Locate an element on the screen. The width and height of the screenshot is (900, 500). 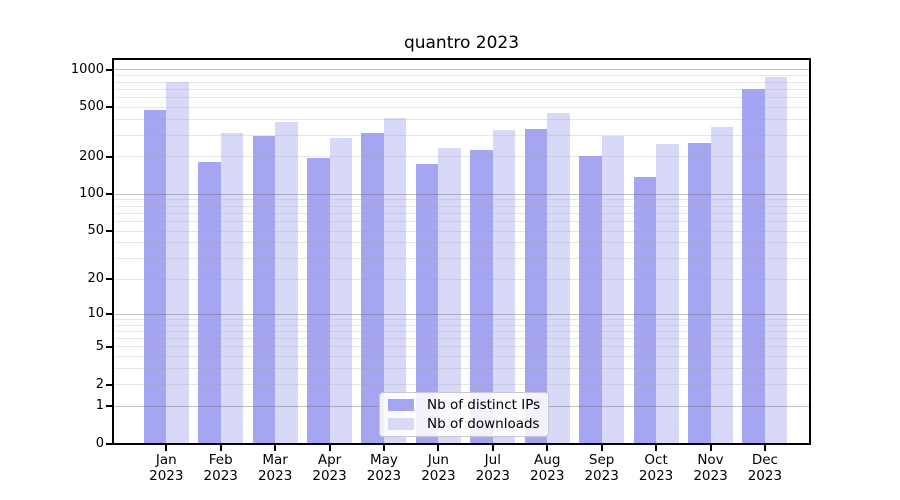
bar-dec-downloads is located at coordinates (776, 260).